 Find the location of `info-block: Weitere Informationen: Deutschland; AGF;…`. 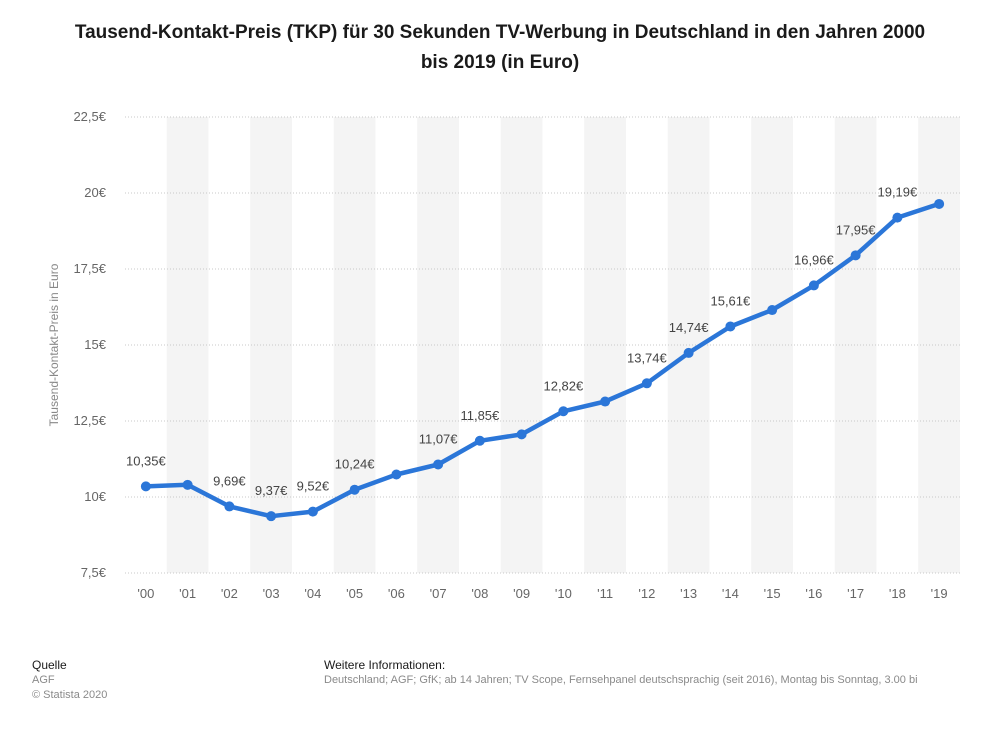

info-block: Weitere Informationen: Deutschland; AGF;… is located at coordinates (662, 673).